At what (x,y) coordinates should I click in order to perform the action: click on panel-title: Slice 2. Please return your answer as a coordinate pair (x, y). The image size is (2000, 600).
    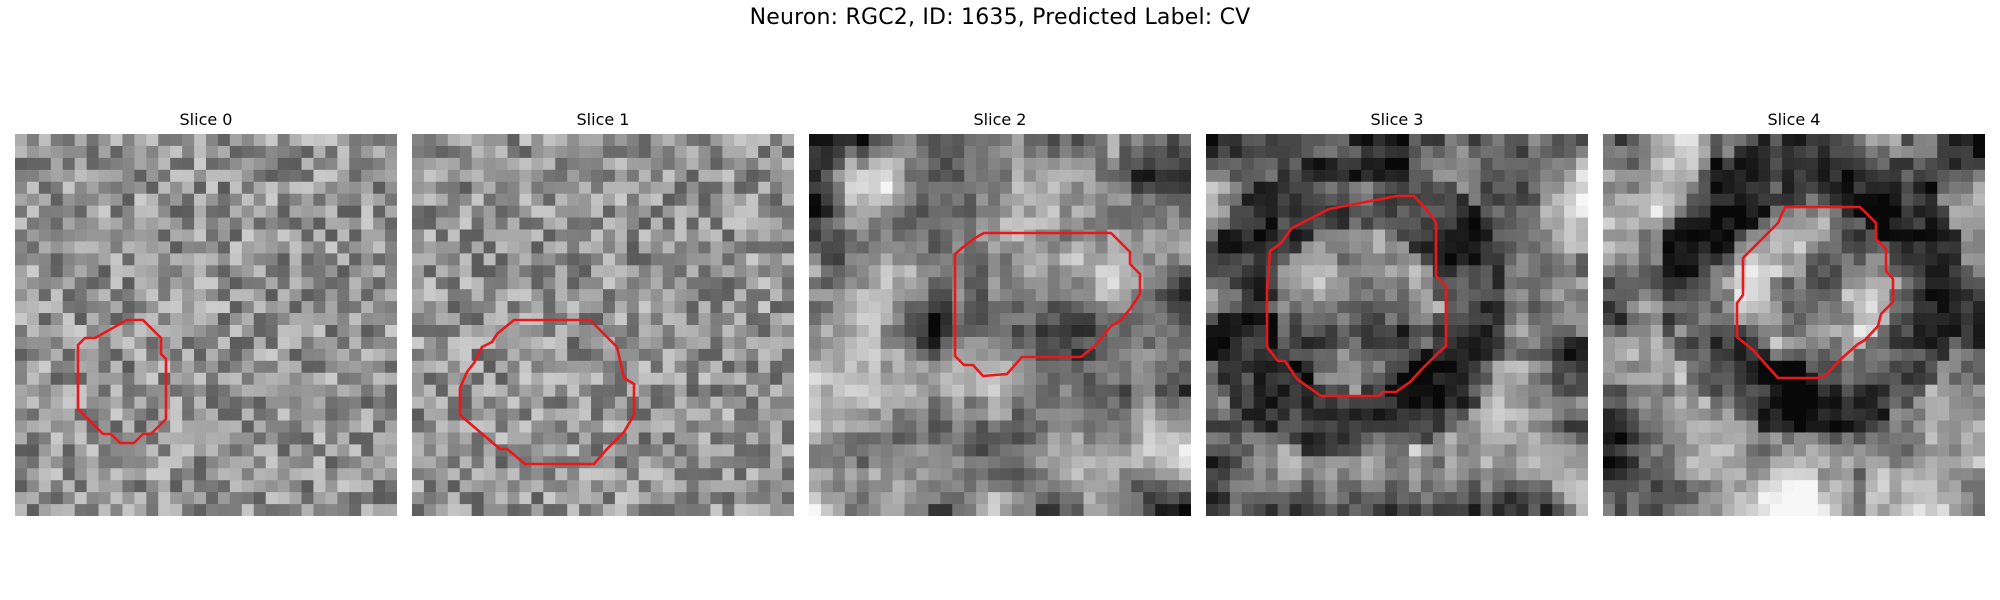
    Looking at the image, I should click on (1000, 120).